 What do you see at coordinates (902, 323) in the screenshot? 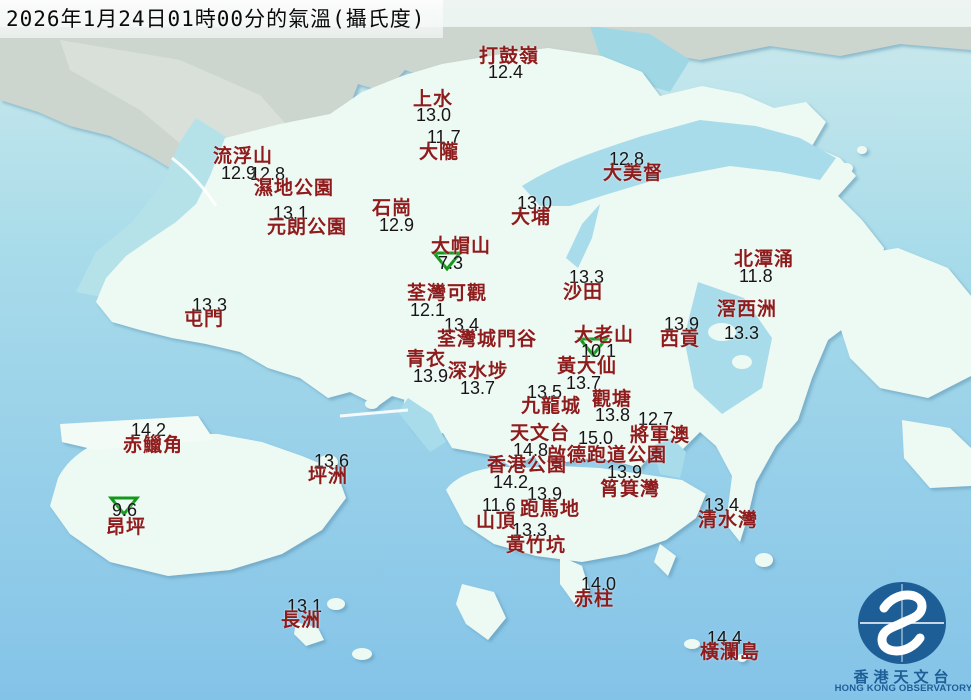
I see `land-east-islands` at bounding box center [902, 323].